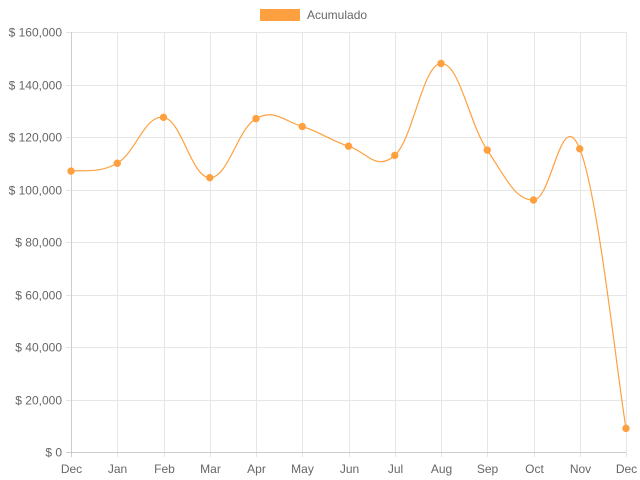 The image size is (640, 480). What do you see at coordinates (164, 469) in the screenshot?
I see `x-tick-label: Feb` at bounding box center [164, 469].